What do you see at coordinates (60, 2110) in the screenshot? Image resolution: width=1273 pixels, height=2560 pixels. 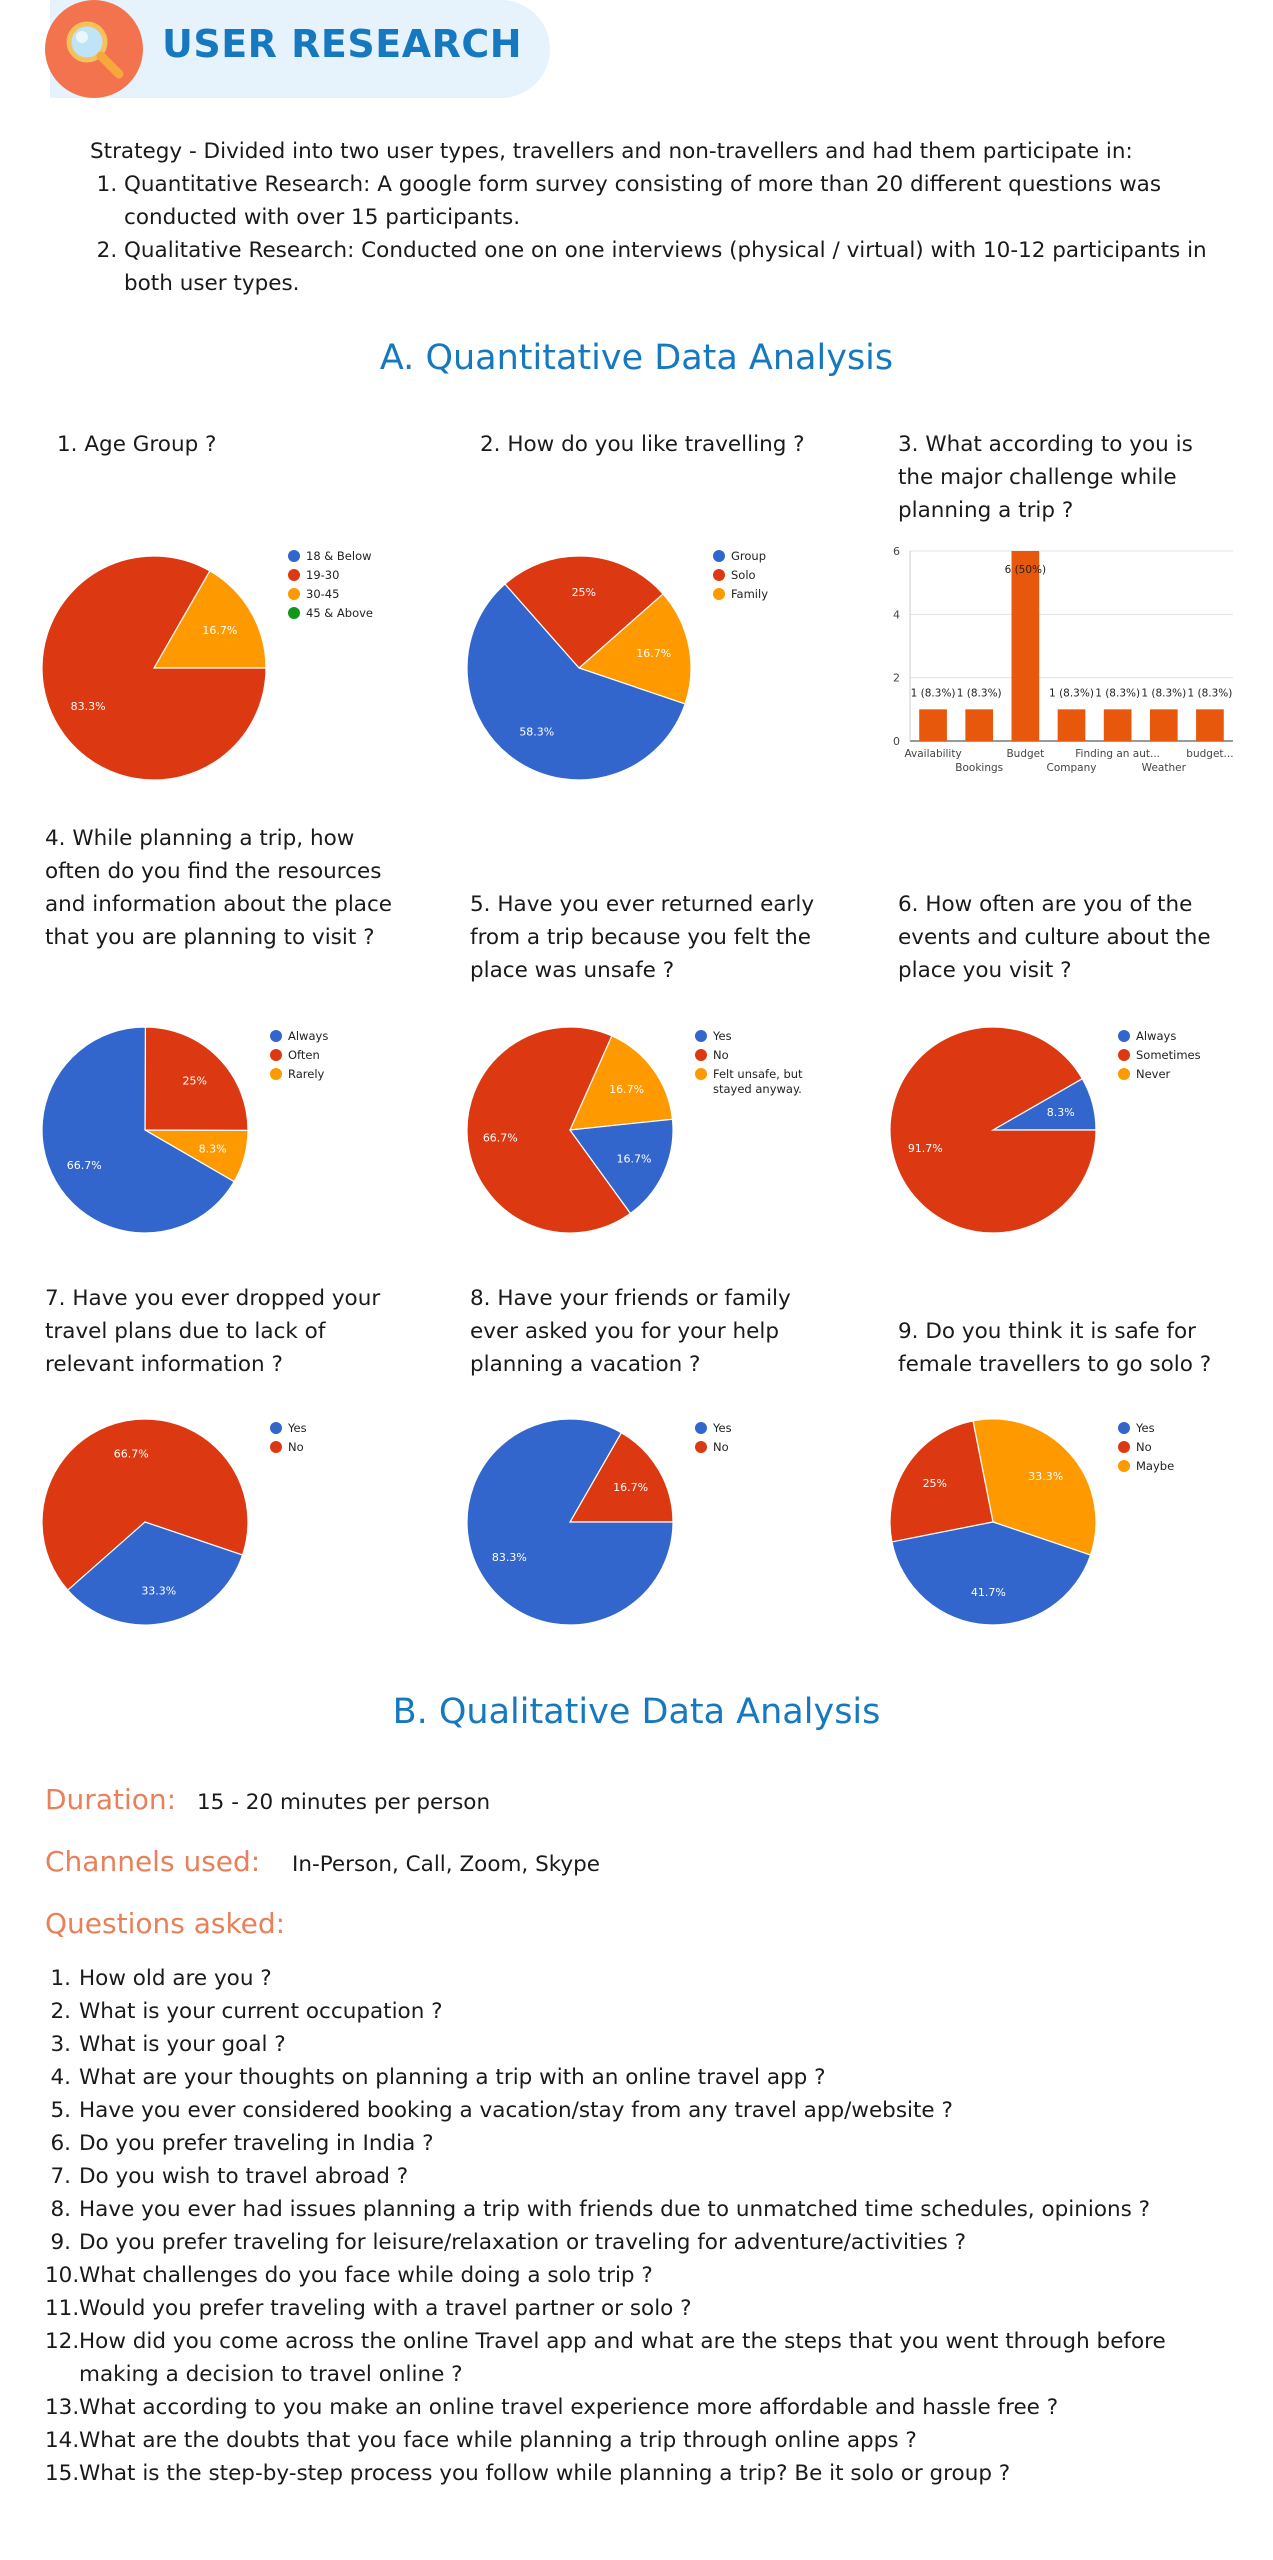 I see `question-number: 5.` at bounding box center [60, 2110].